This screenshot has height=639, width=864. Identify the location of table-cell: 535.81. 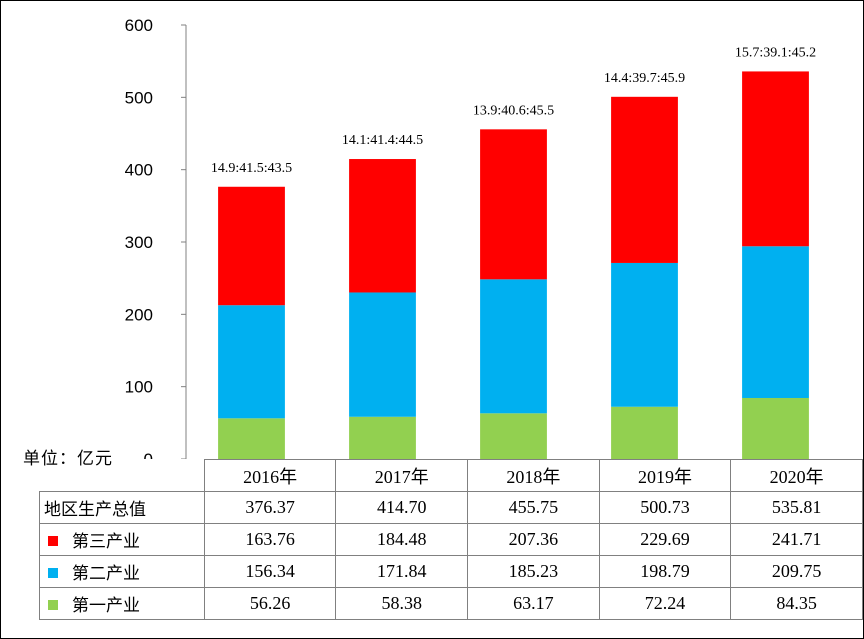
(796, 507).